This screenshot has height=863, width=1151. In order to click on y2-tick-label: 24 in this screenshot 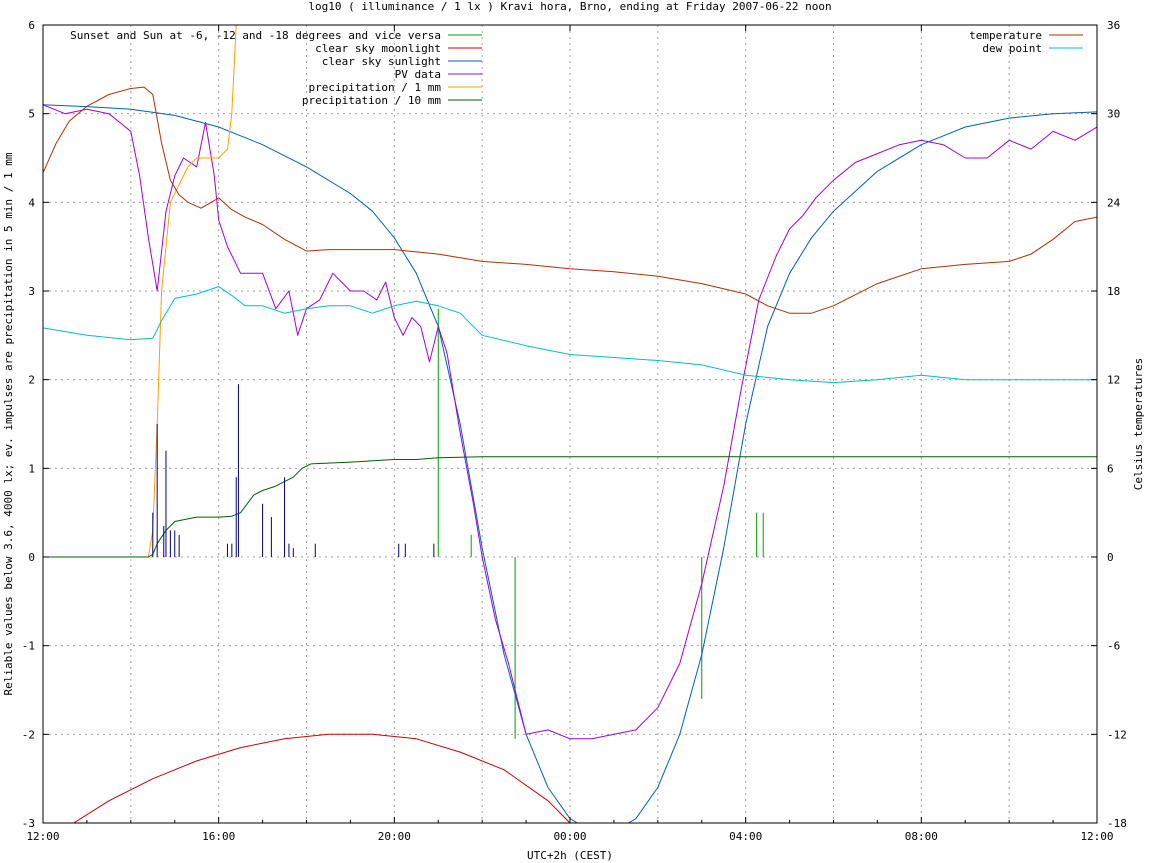, I will do `click(1114, 202)`.